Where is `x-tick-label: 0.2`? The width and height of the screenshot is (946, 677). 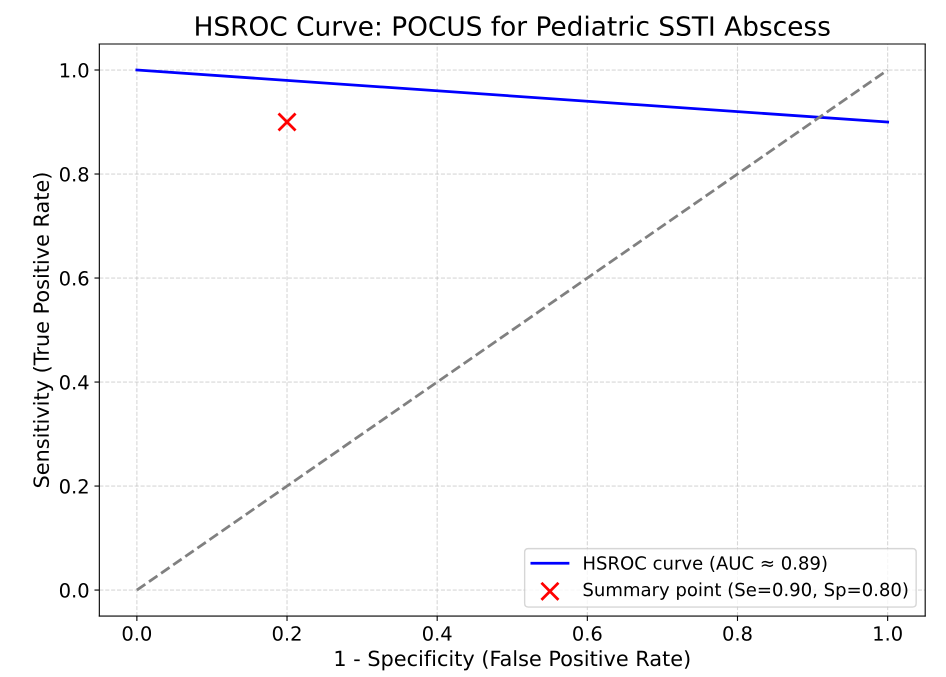
x-tick-label: 0.2 is located at coordinates (286, 633).